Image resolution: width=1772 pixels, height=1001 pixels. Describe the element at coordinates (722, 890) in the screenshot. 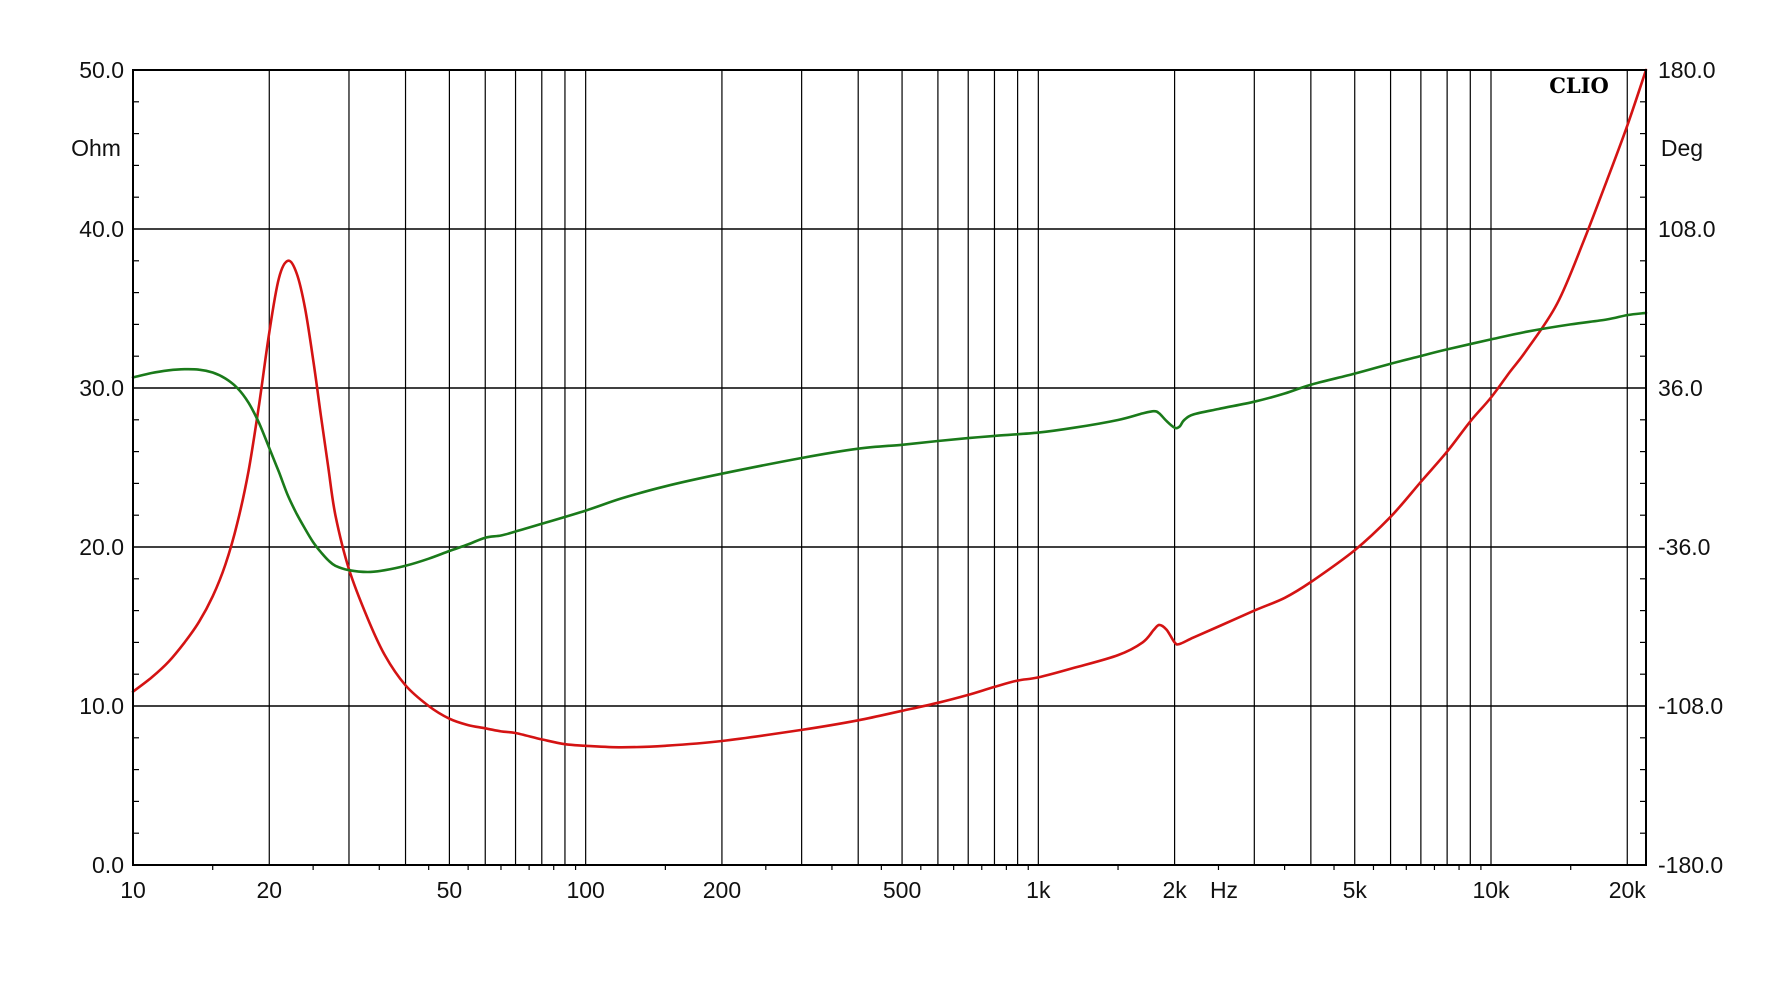

I see `x-tick-label: 200` at that location.